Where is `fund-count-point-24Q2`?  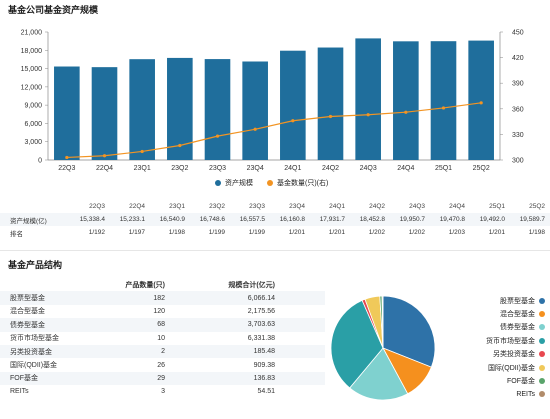
fund-count-point-24Q2 is located at coordinates (330, 116).